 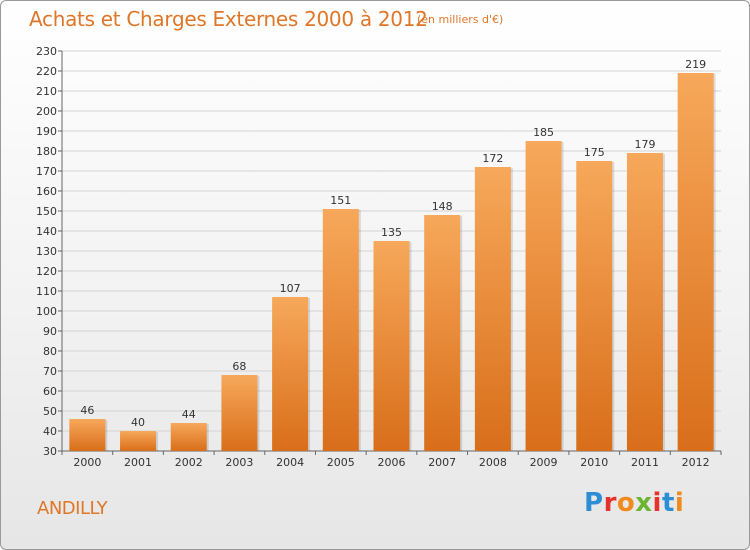 What do you see at coordinates (87, 462) in the screenshot?
I see `x-tick-label: 2000` at bounding box center [87, 462].